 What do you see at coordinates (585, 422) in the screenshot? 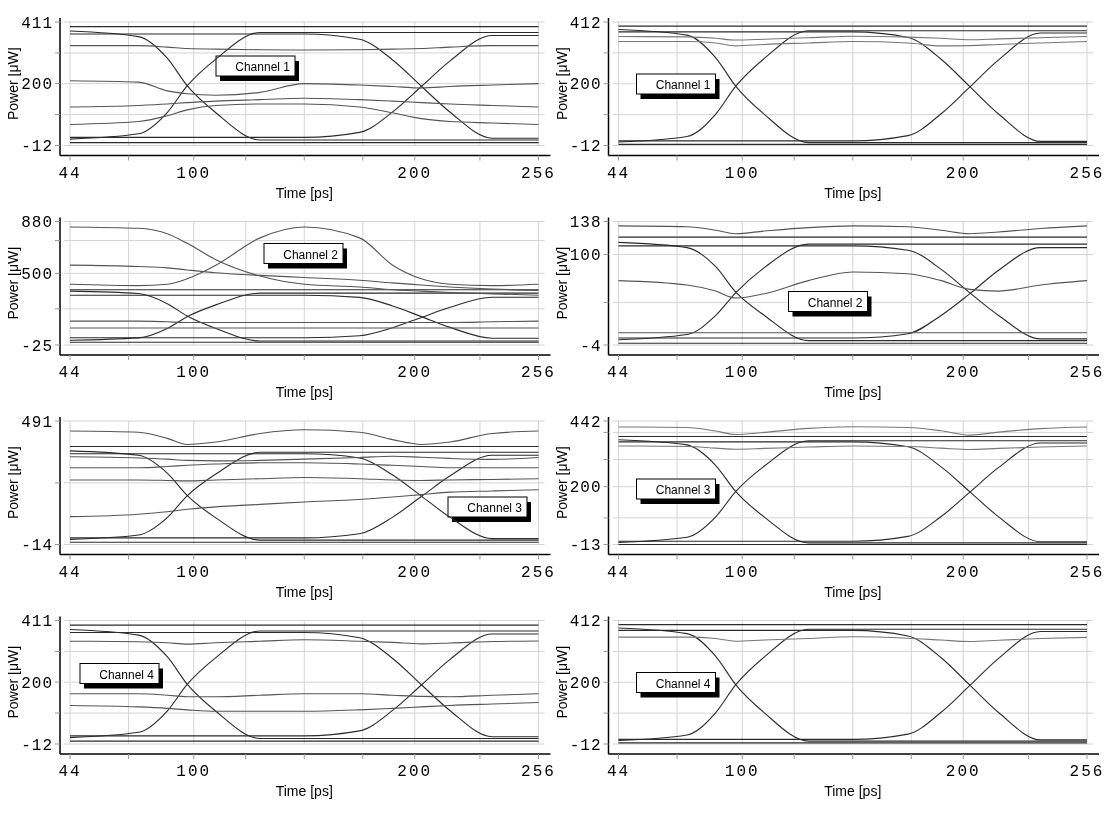
I see `y-tick-label: 442` at bounding box center [585, 422].